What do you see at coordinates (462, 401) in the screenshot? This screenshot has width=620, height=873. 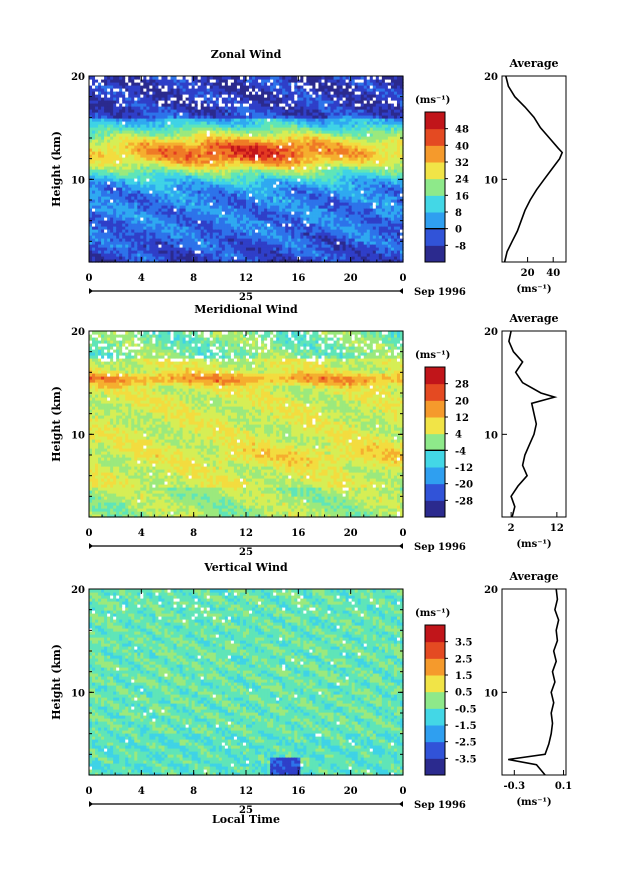 I see `colorbar-level: 20` at bounding box center [462, 401].